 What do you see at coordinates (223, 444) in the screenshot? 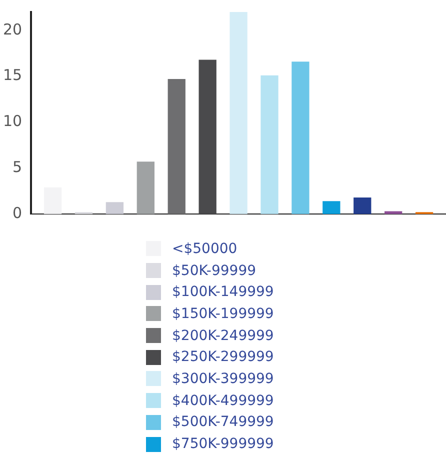
I see `legend-label: $750K-999999` at bounding box center [223, 444].